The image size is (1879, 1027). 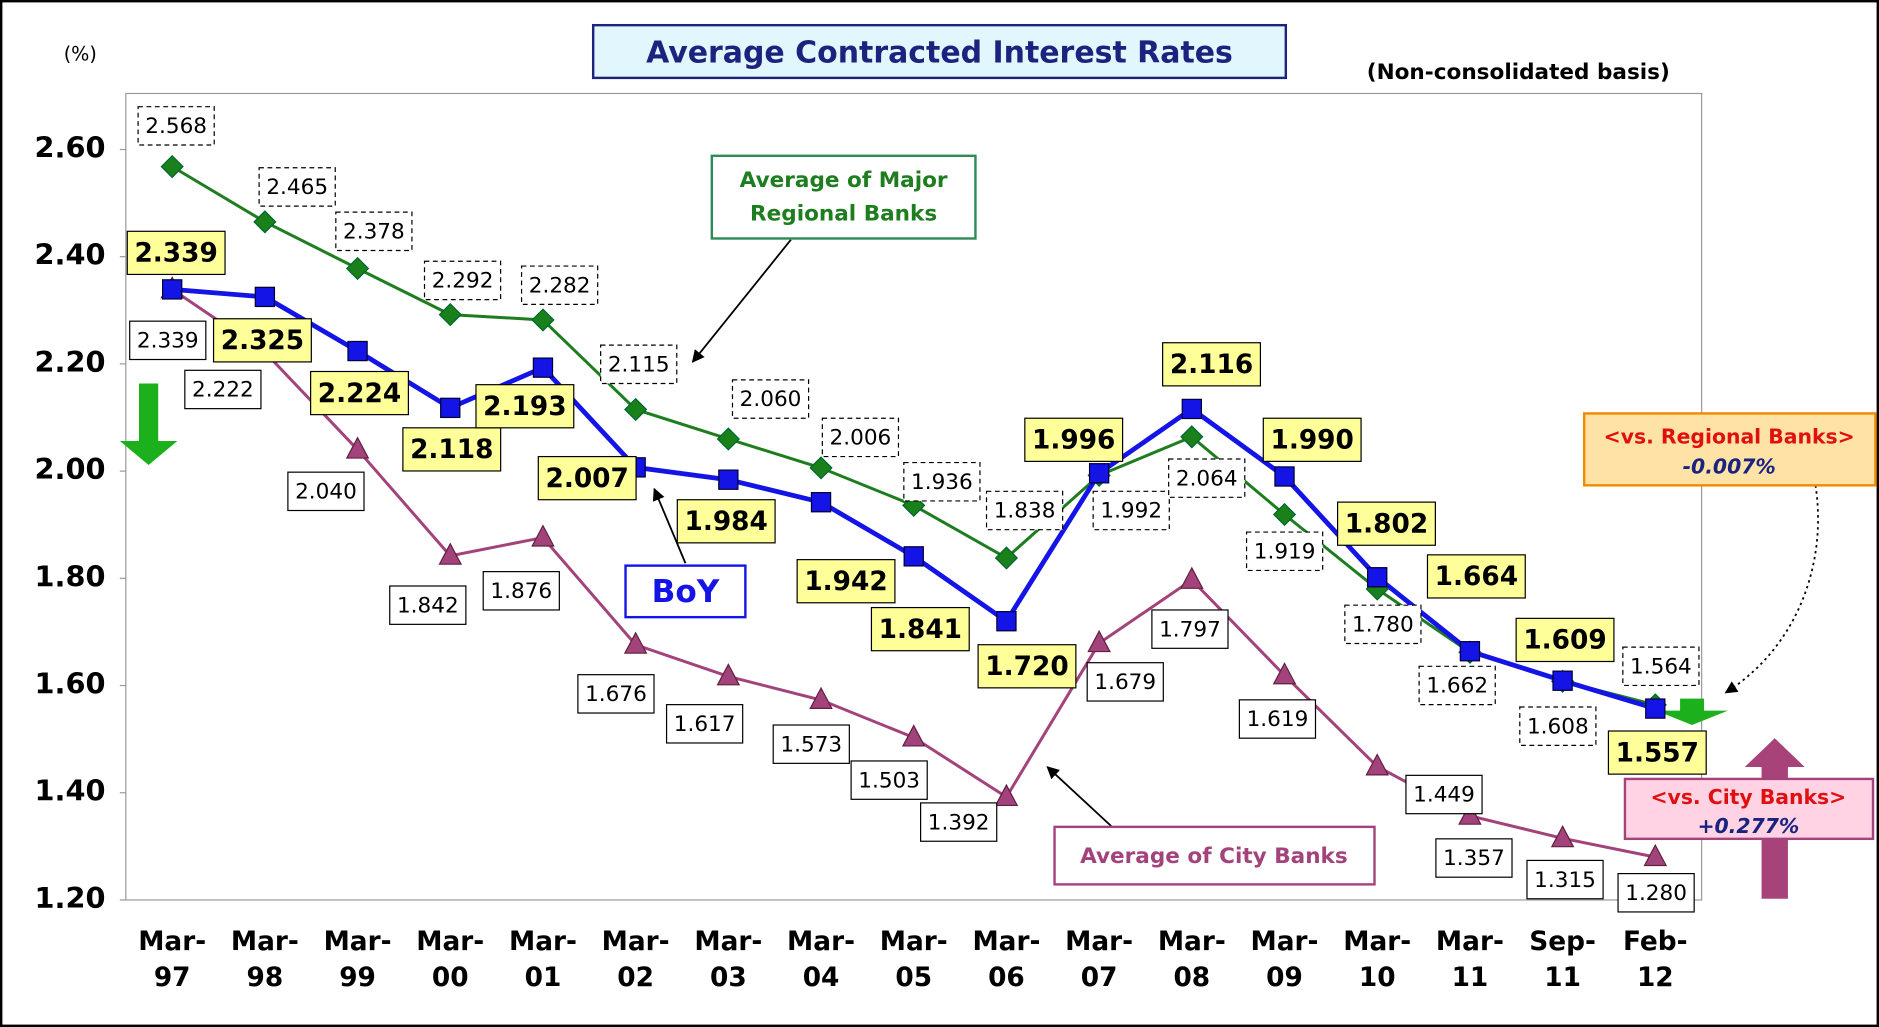 I want to click on data-label: 1.802, so click(x=1386, y=524).